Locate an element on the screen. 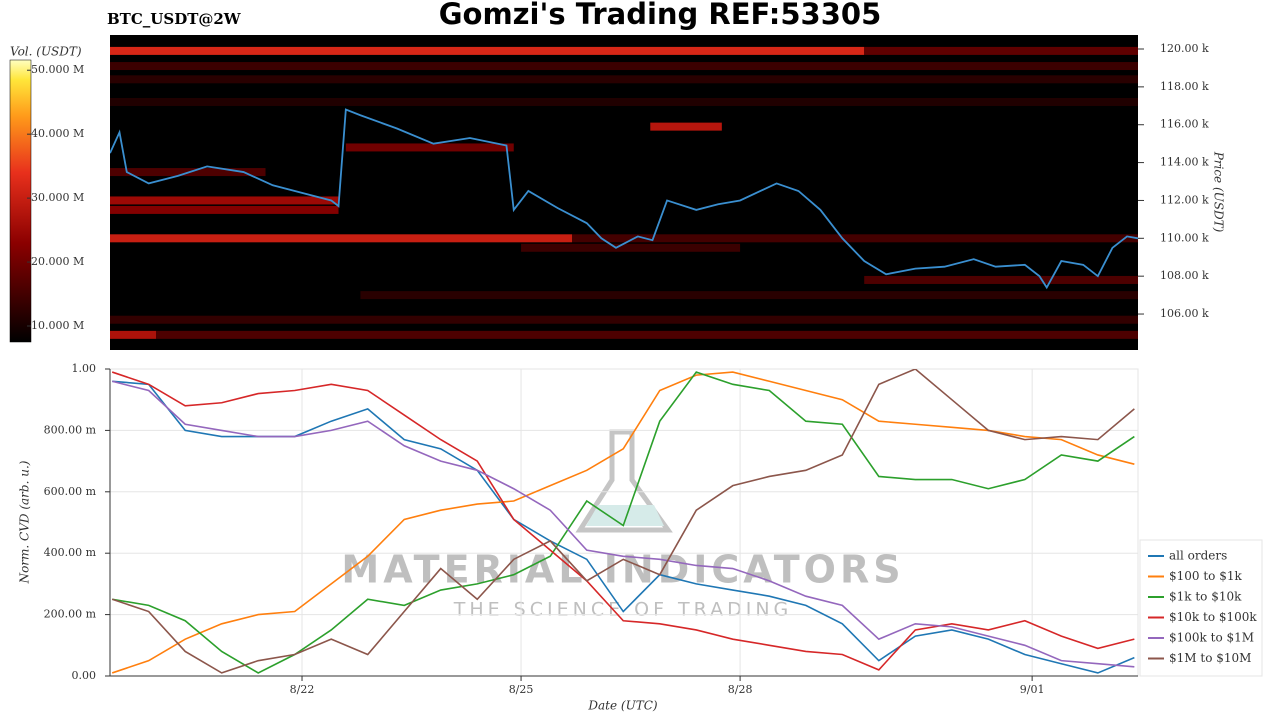 The image size is (1280, 720). y-tick-label: 800.00 m is located at coordinates (70, 429).